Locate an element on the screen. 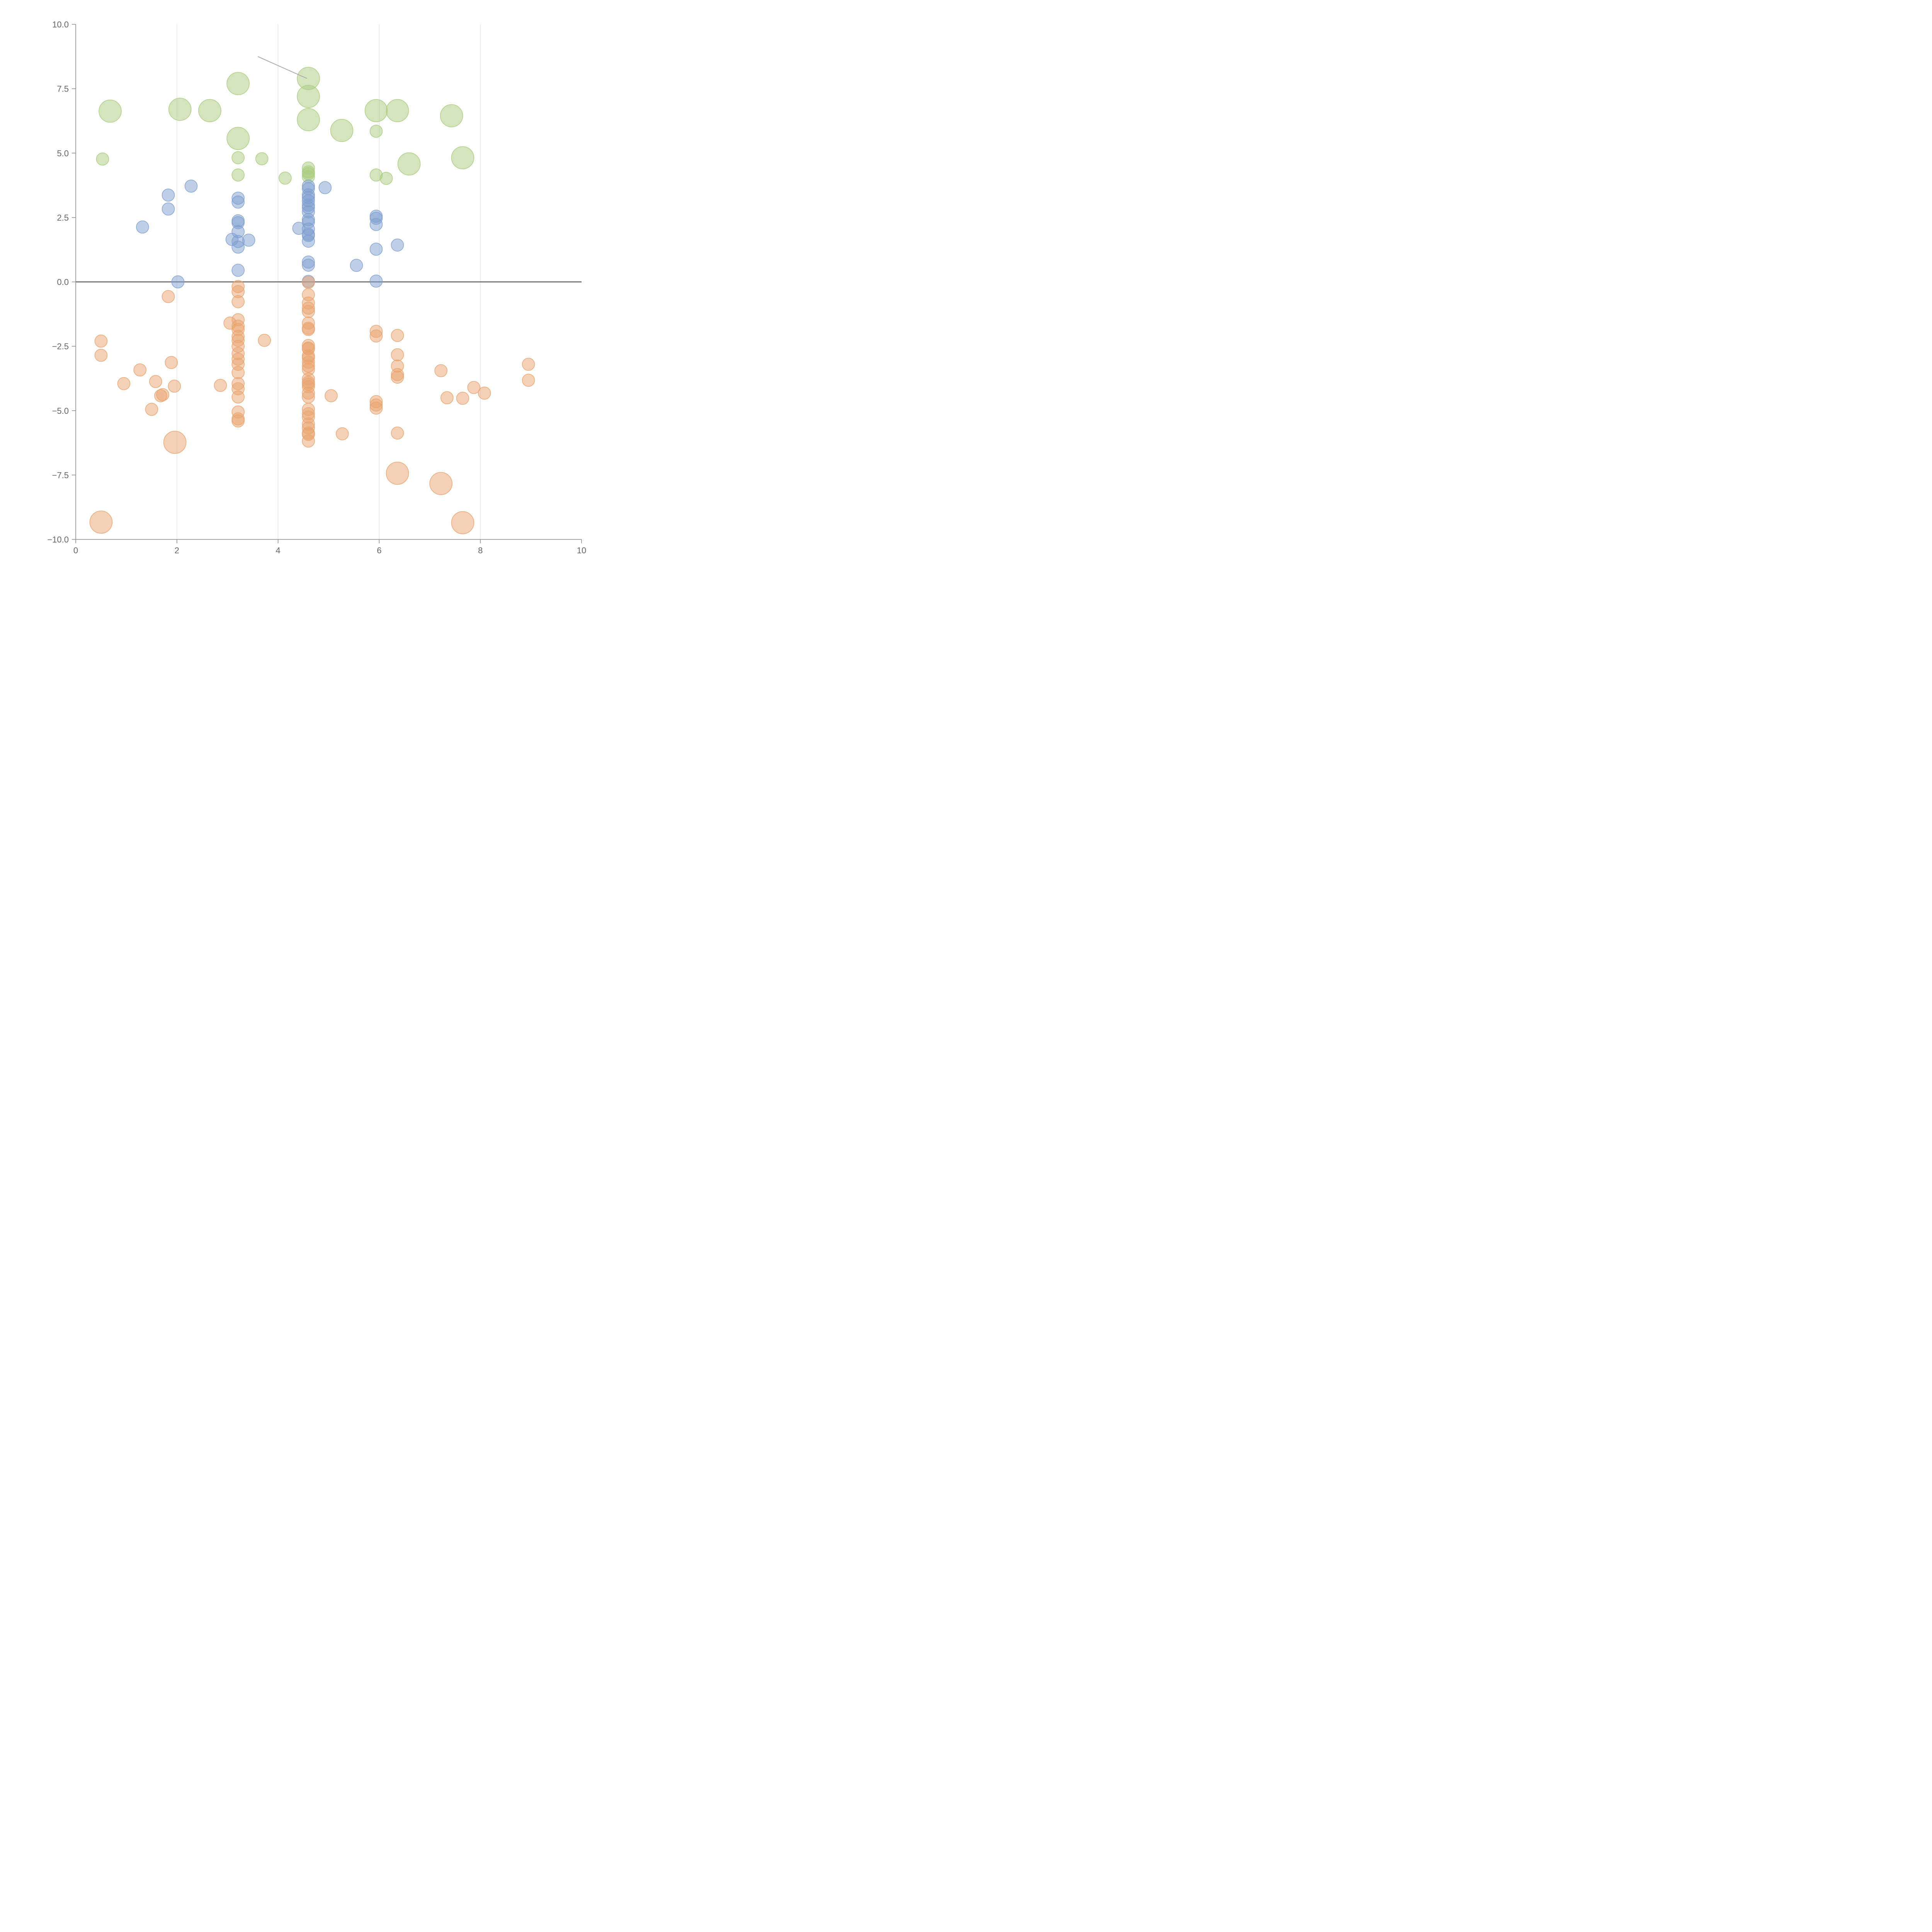 The height and width of the screenshot is (1932, 1932). y-tick-label: −7.5 is located at coordinates (61, 475).